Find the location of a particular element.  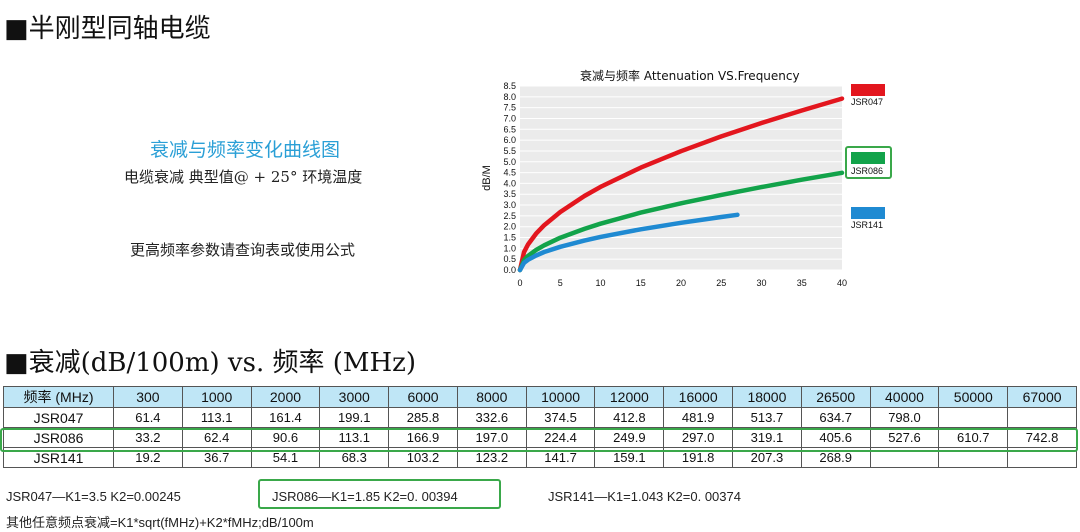

legend-label-jsr086: JSR086 is located at coordinates (867, 171).